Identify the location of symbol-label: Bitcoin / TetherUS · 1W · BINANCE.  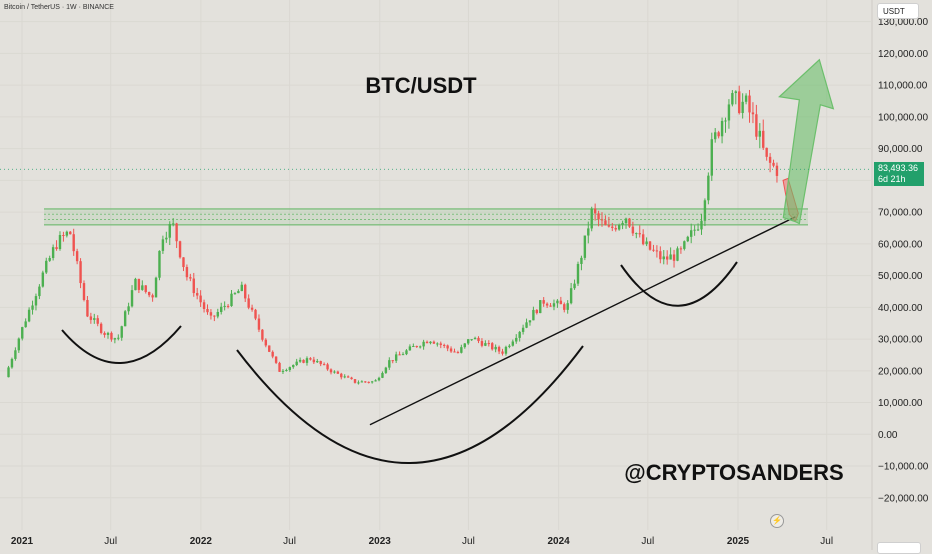
(59, 7).